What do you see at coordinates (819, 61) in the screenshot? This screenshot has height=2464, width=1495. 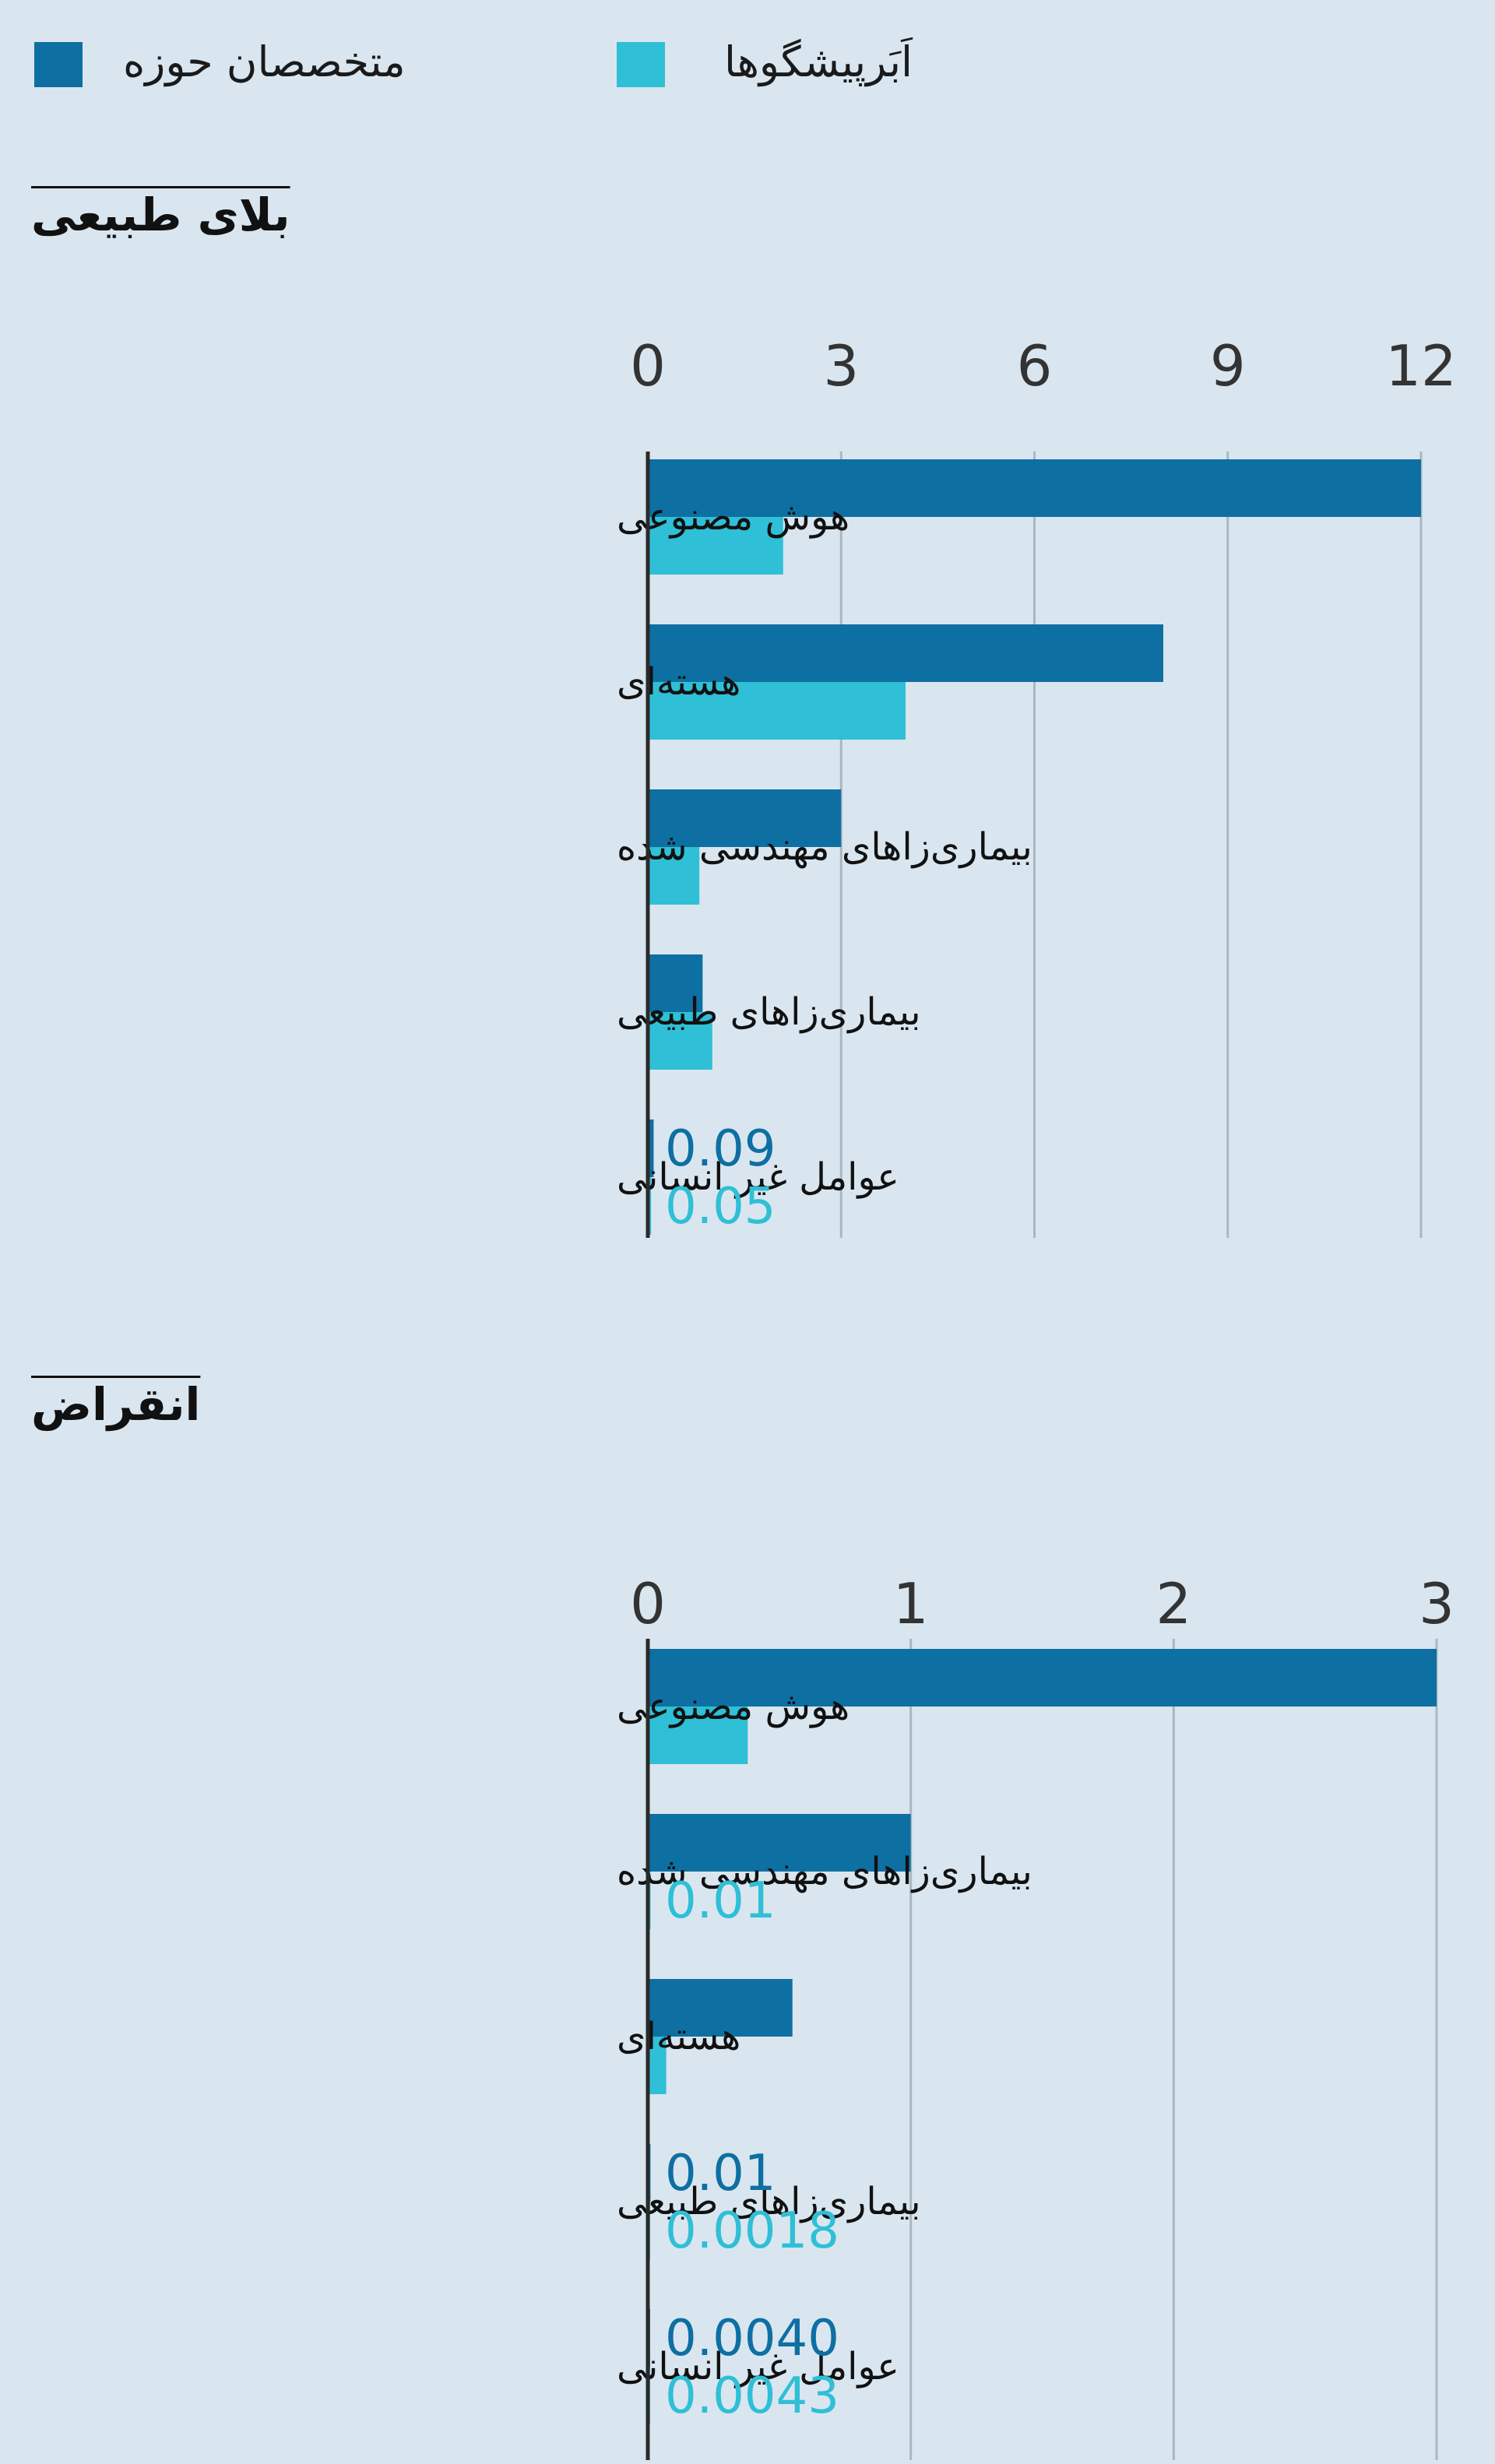 I see `legend-label-superforecasters: اَبَرپیشگوها` at bounding box center [819, 61].